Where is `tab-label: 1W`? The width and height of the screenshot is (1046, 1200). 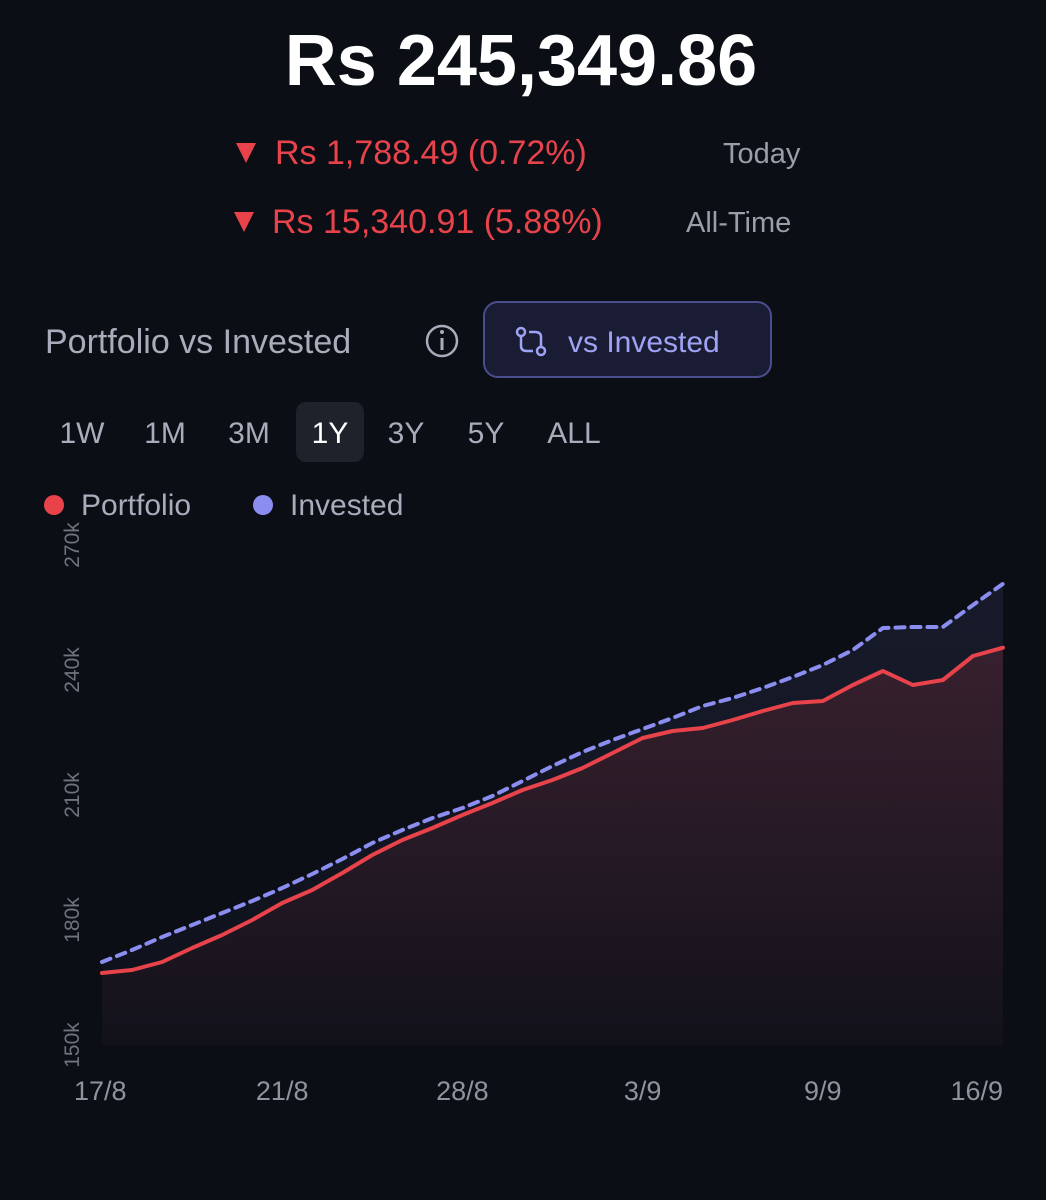
tab-label: 1W is located at coordinates (83, 433).